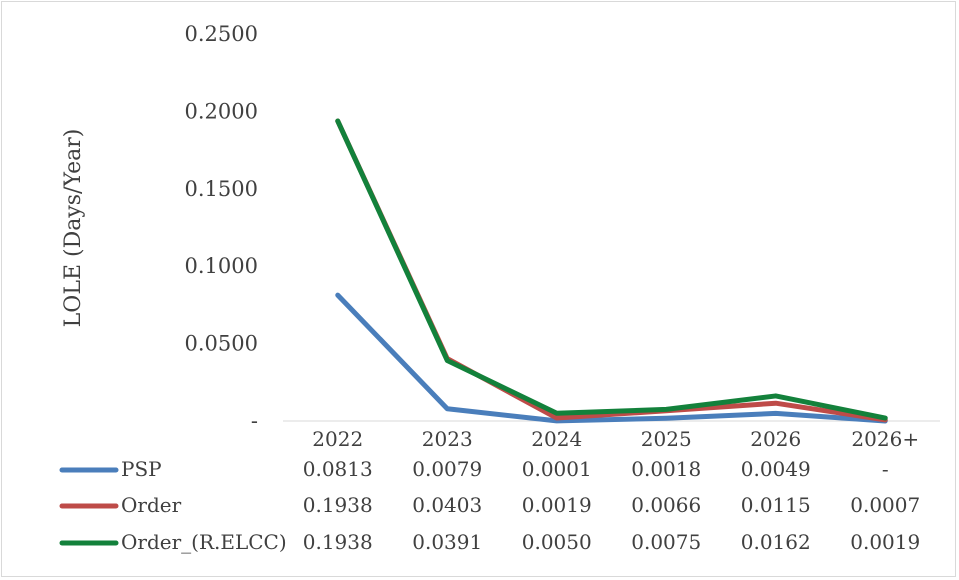 Image resolution: width=959 pixels, height=580 pixels. I want to click on data-table-cell: 0.0162, so click(776, 542).